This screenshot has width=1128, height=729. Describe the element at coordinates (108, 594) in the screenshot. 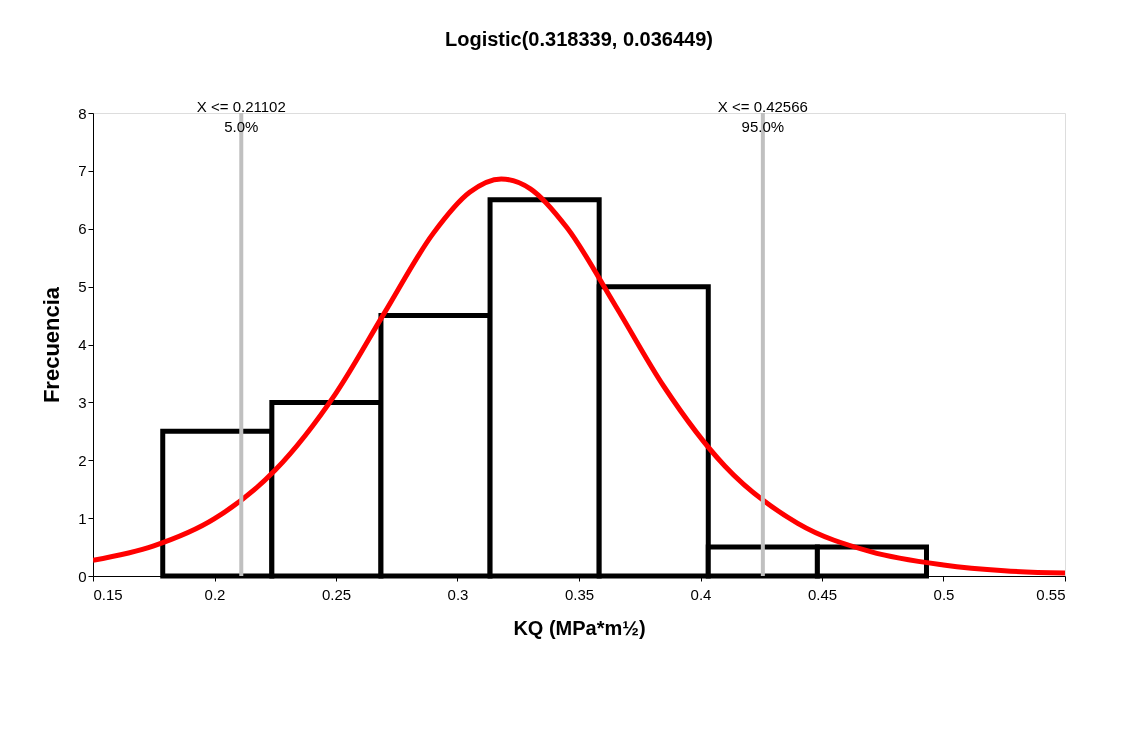

I see `x-tick-label: 0.15` at that location.